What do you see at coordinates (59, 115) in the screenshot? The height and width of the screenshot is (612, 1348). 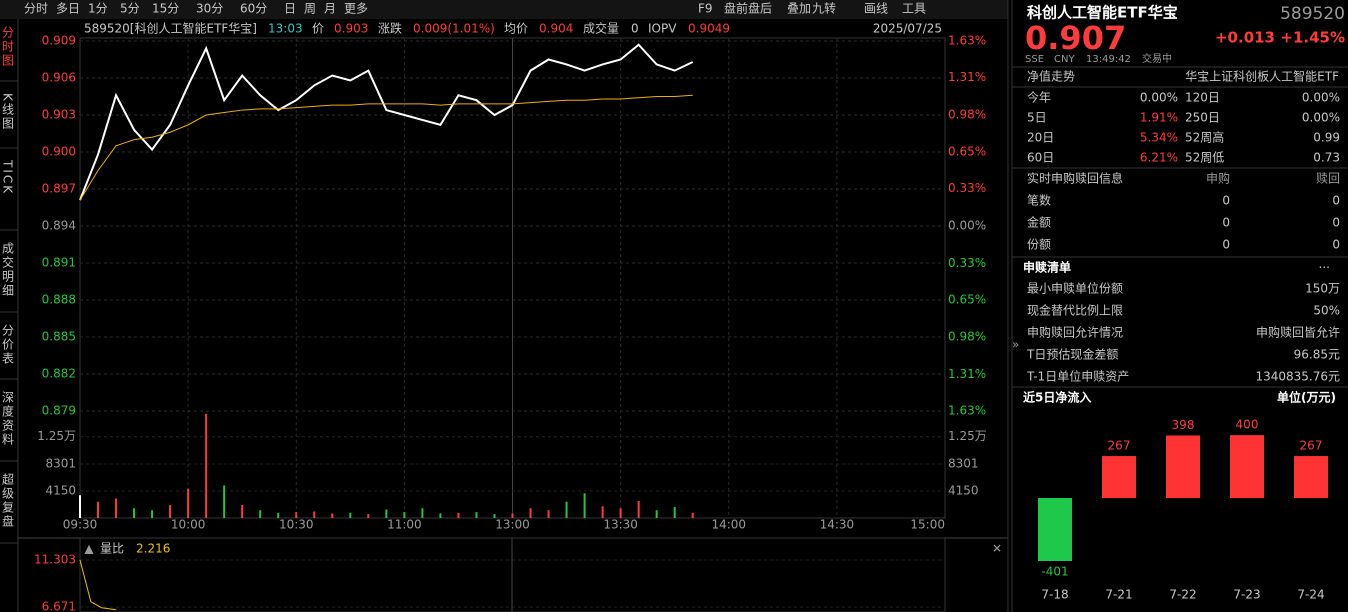 I see `y-tick-label: 0.903` at bounding box center [59, 115].